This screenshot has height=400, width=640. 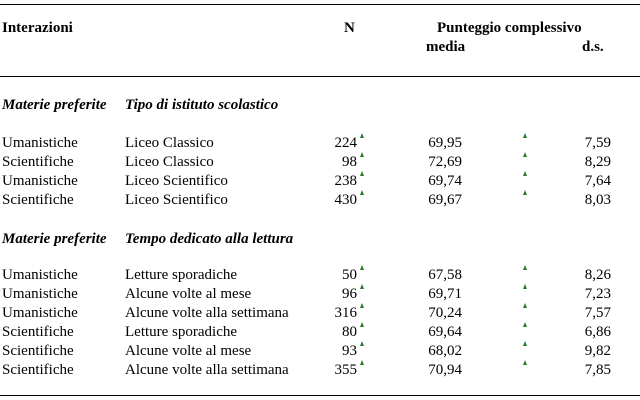 What do you see at coordinates (597, 162) in the screenshot?
I see `cell-sd: 8,29` at bounding box center [597, 162].